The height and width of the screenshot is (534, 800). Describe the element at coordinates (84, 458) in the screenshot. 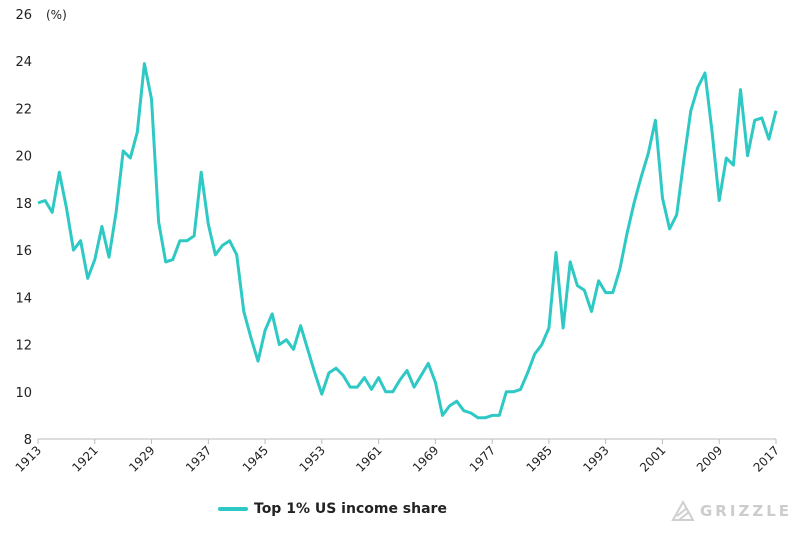

I see `x-tick-label: 1921` at that location.